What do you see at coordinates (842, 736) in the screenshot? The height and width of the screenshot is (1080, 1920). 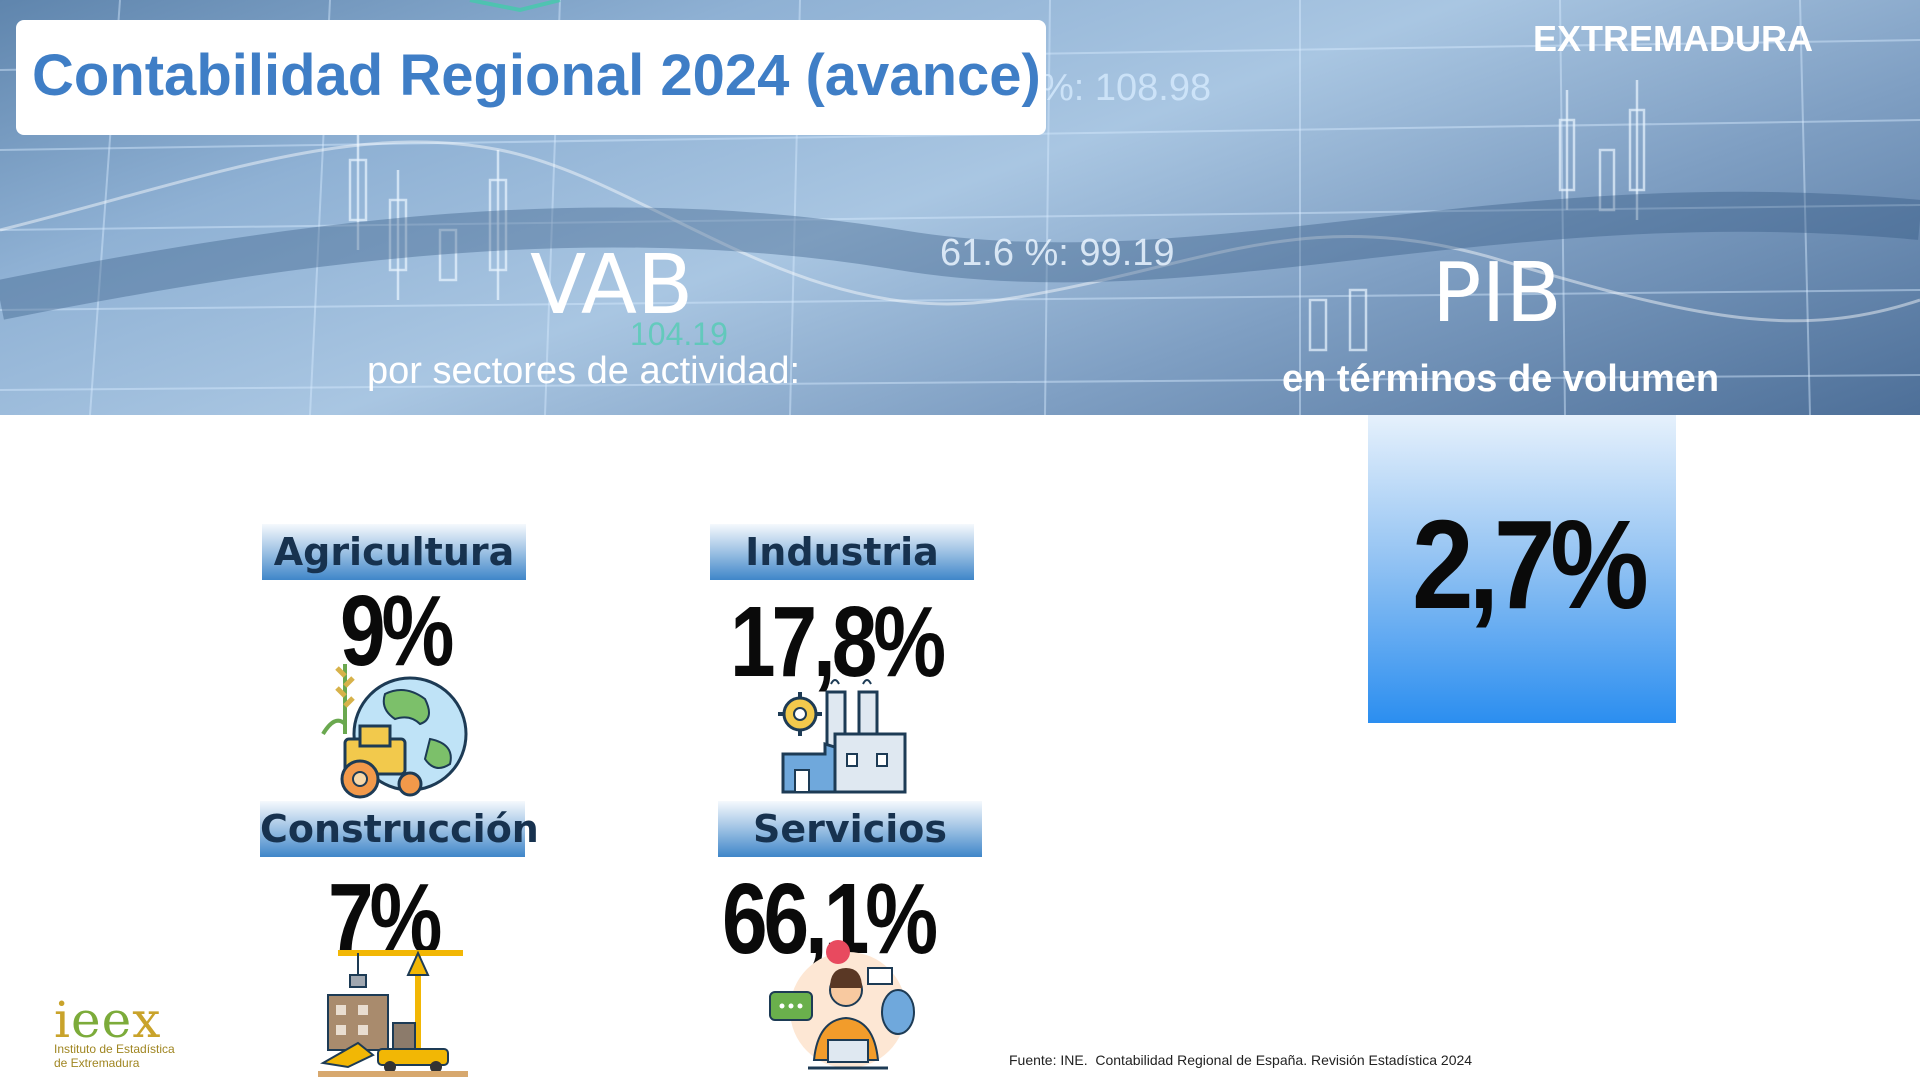 I see `factory-gear-icon` at bounding box center [842, 736].